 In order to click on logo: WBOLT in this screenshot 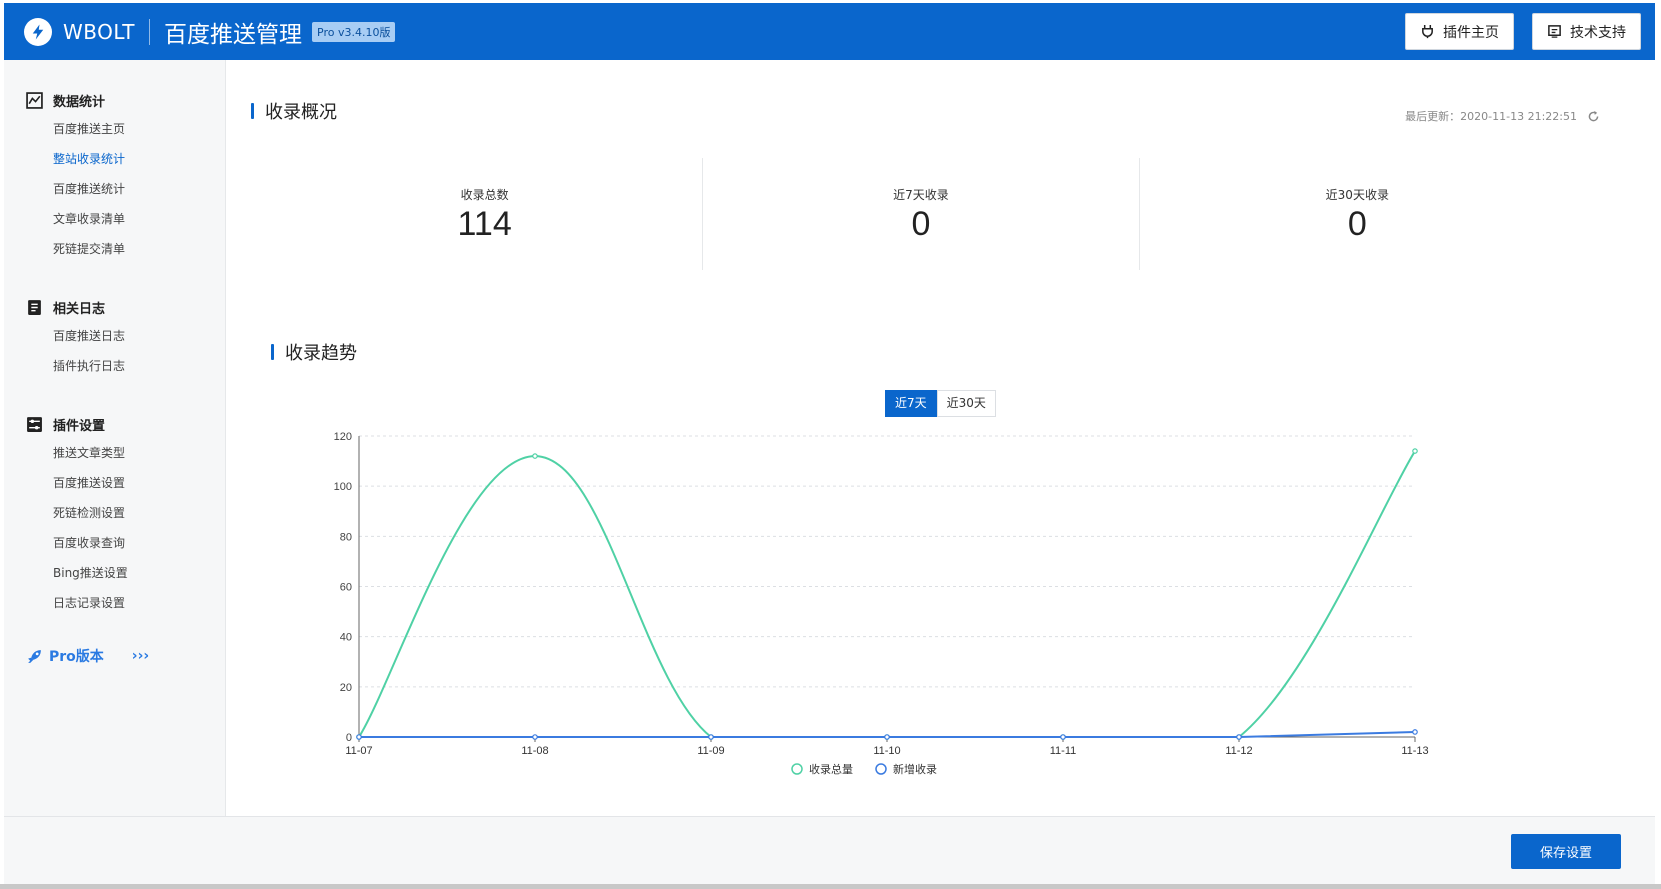, I will do `click(79, 31)`.